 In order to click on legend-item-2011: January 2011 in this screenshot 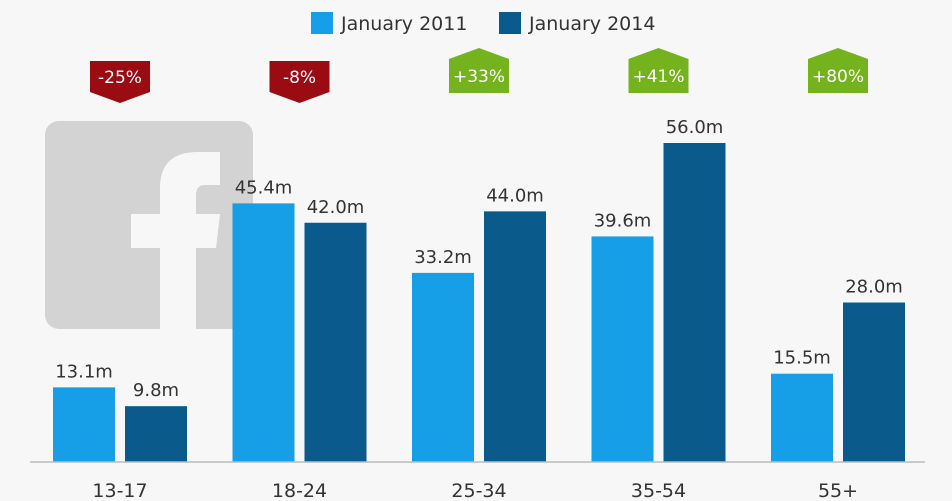, I will do `click(389, 23)`.